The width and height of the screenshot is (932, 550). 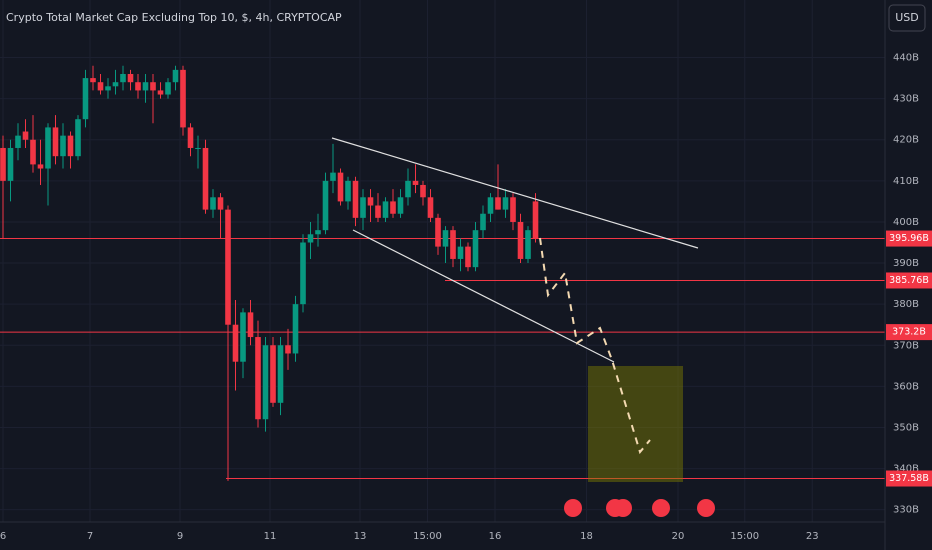 I want to click on y-tick-label: 420B, so click(x=906, y=140).